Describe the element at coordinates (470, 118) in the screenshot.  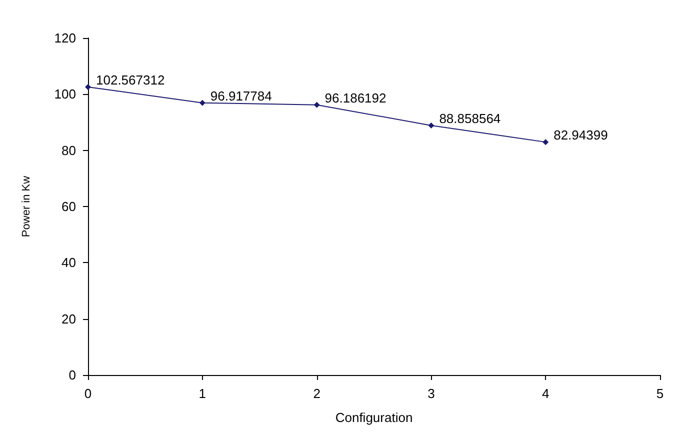
I see `data-label: 88.858564` at that location.